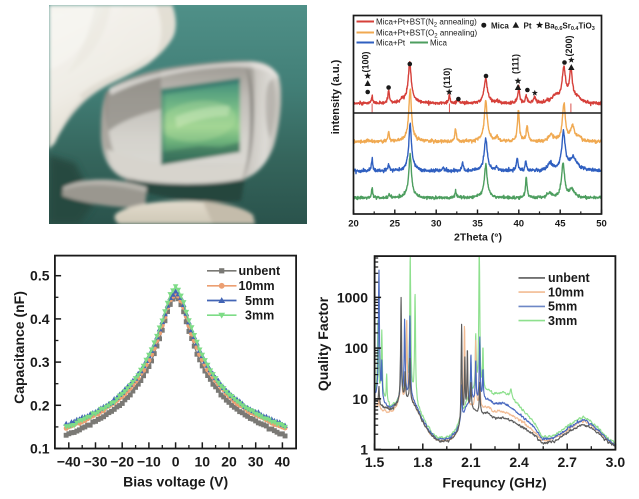 The image size is (639, 499). Describe the element at coordinates (567, 462) in the screenshot. I see `svg-text: 2.7` at that location.